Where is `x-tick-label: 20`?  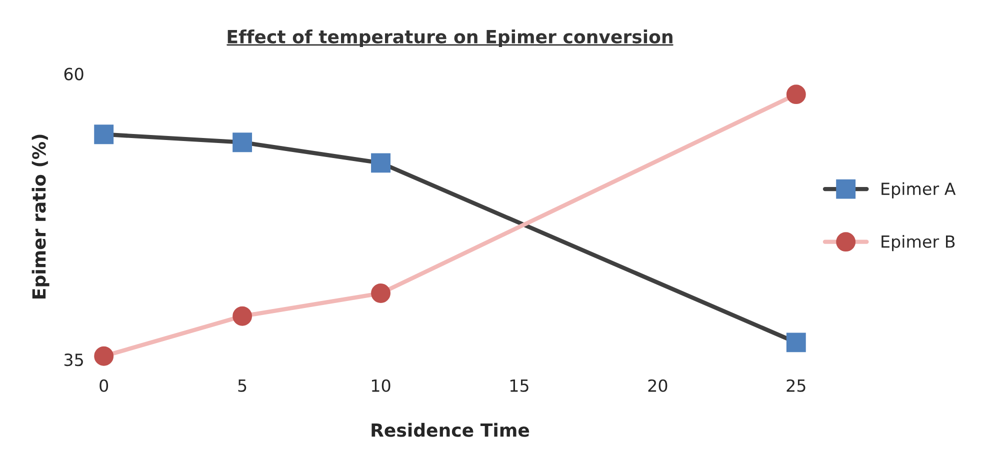
x-tick-label: 20 is located at coordinates (658, 385).